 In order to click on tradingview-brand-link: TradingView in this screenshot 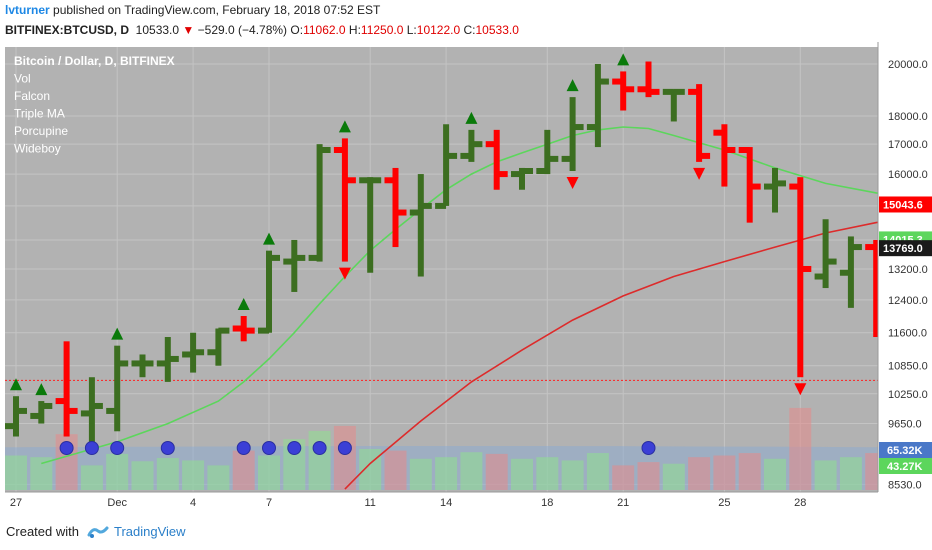, I will do `click(149, 531)`.